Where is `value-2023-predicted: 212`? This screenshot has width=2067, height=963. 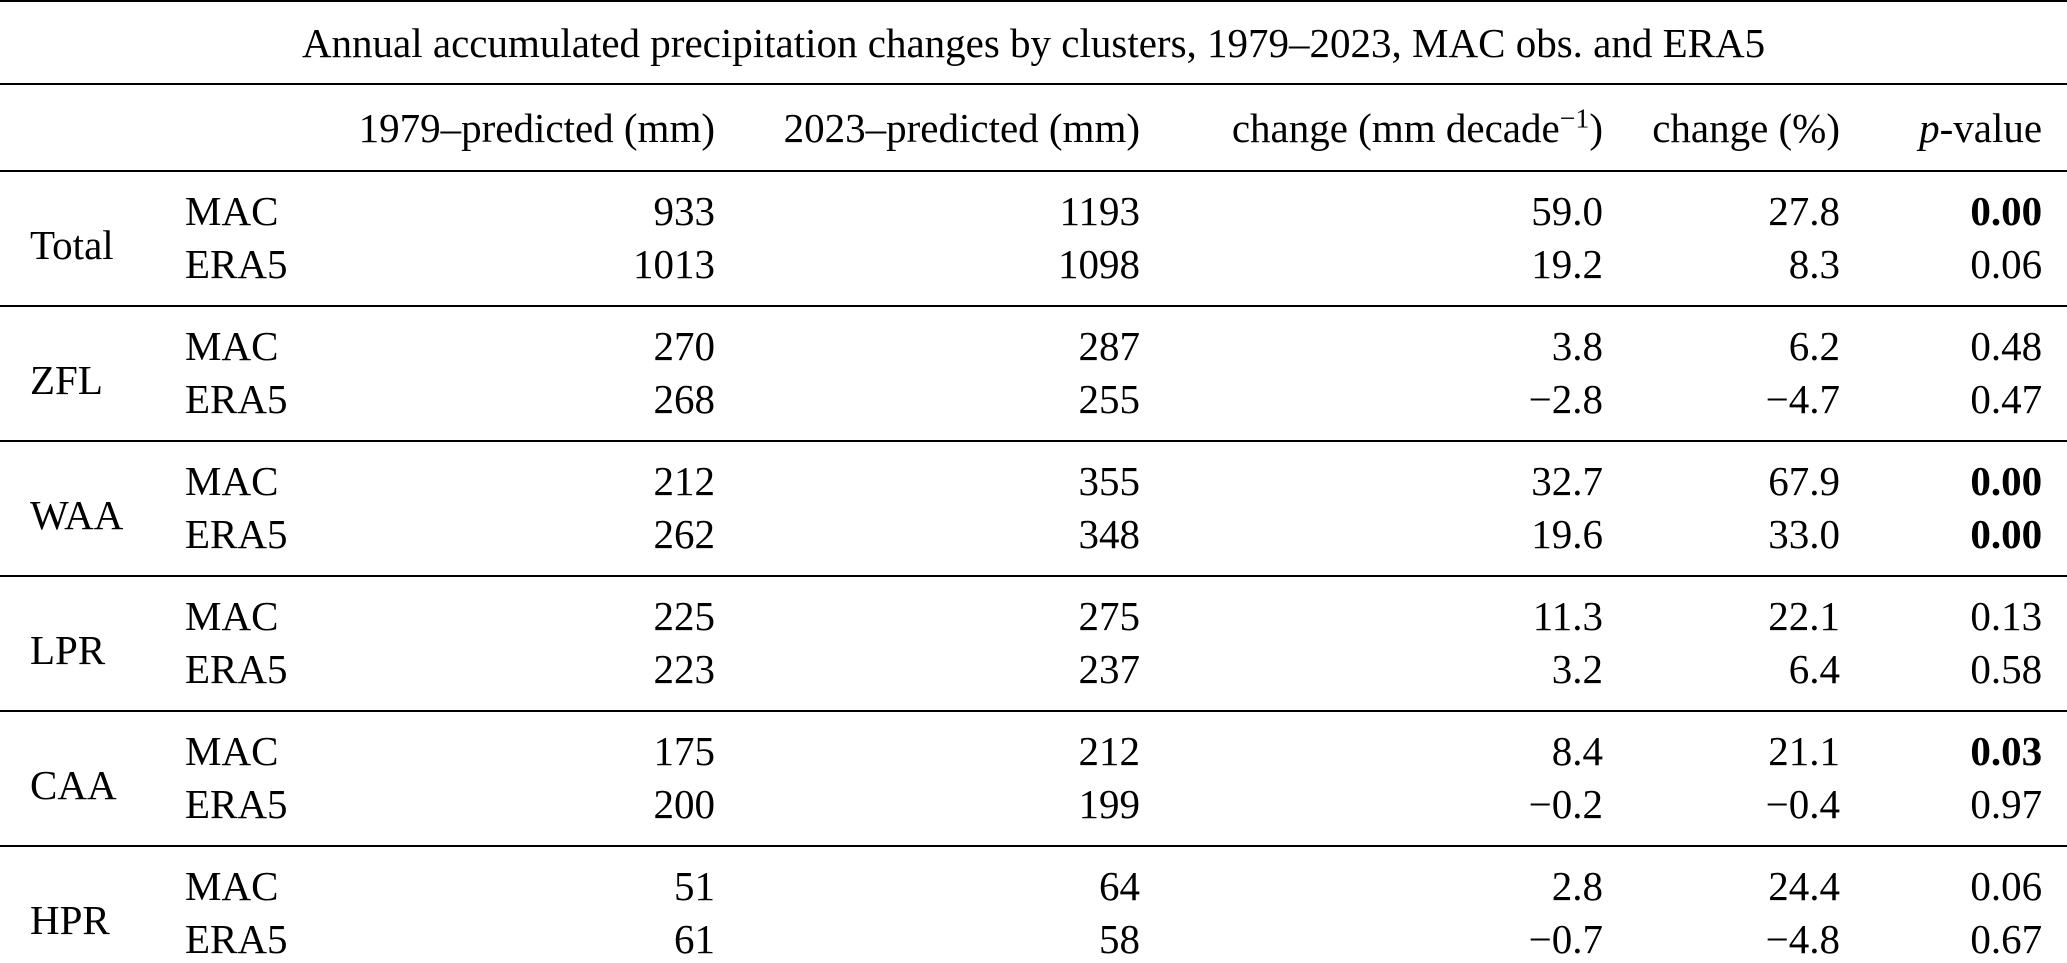
value-2023-predicted: 212 is located at coordinates (1109, 751).